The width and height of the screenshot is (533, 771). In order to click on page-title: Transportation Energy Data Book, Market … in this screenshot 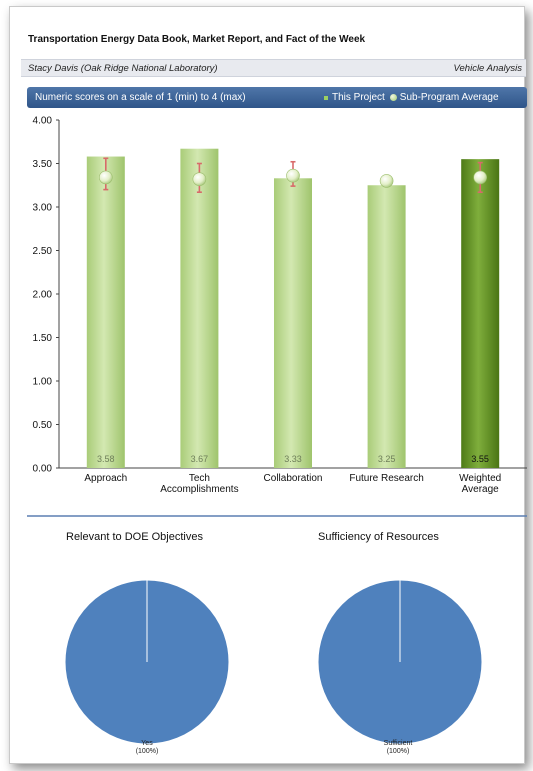, I will do `click(197, 39)`.